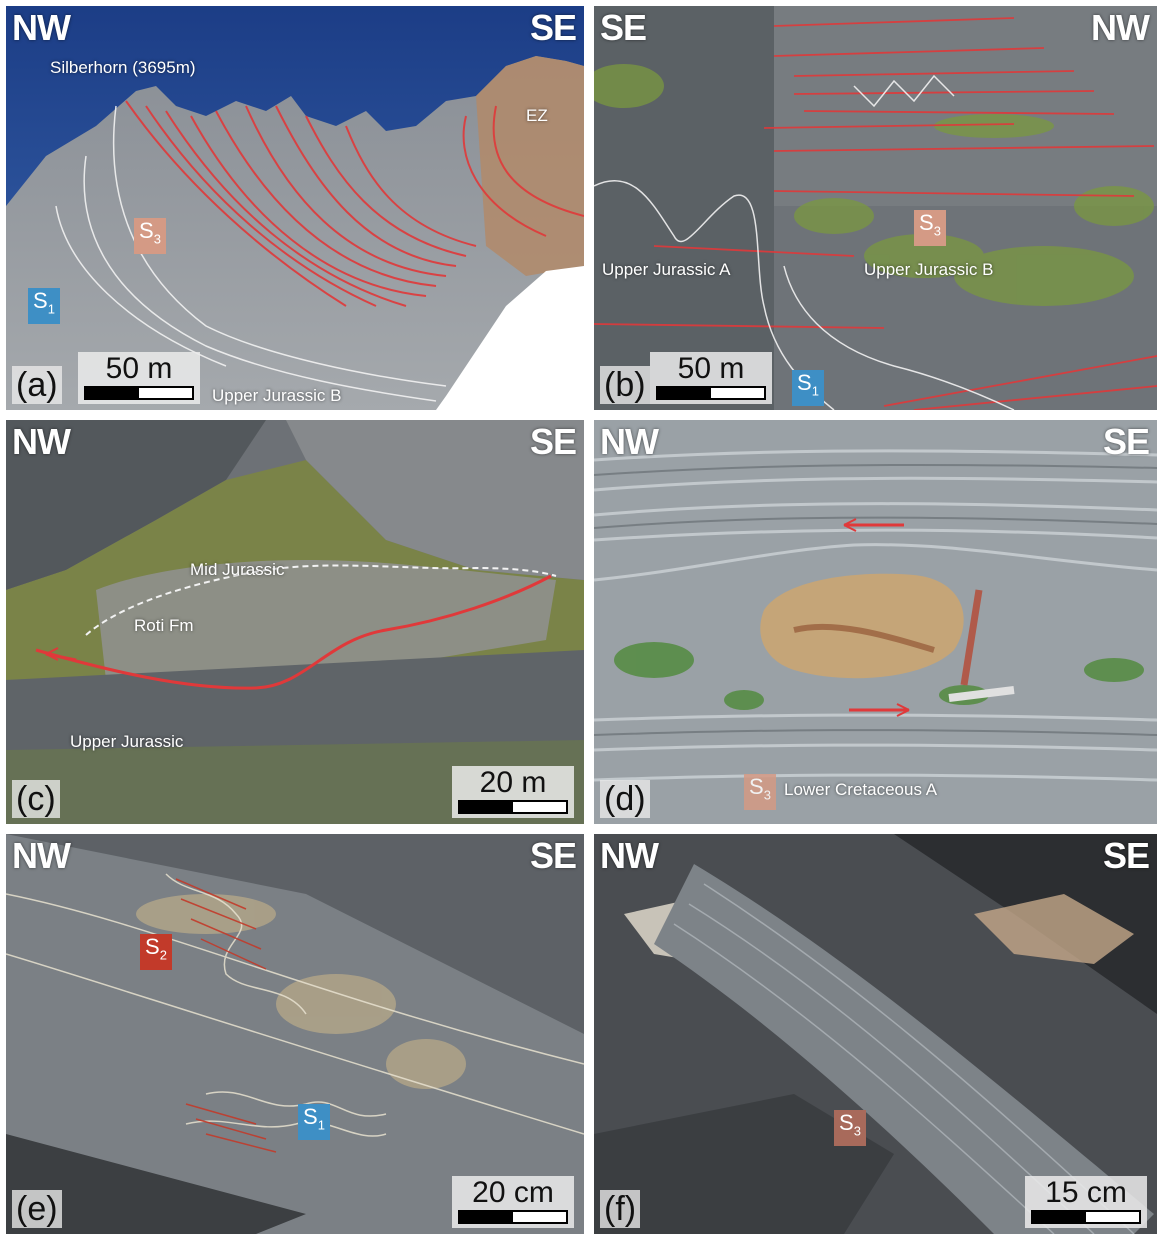 Image resolution: width=1163 pixels, height=1239 pixels. What do you see at coordinates (513, 782) in the screenshot?
I see `scale-text: 20 m` at bounding box center [513, 782].